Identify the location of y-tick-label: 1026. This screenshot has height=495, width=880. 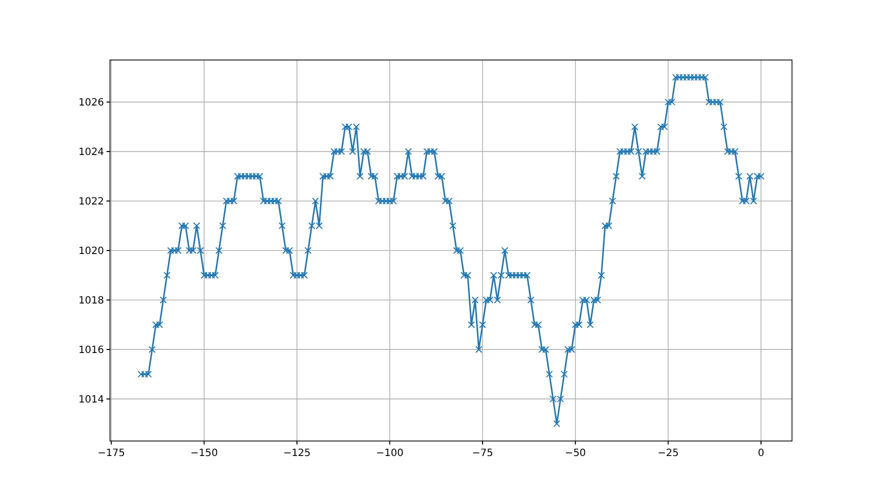
(91, 103).